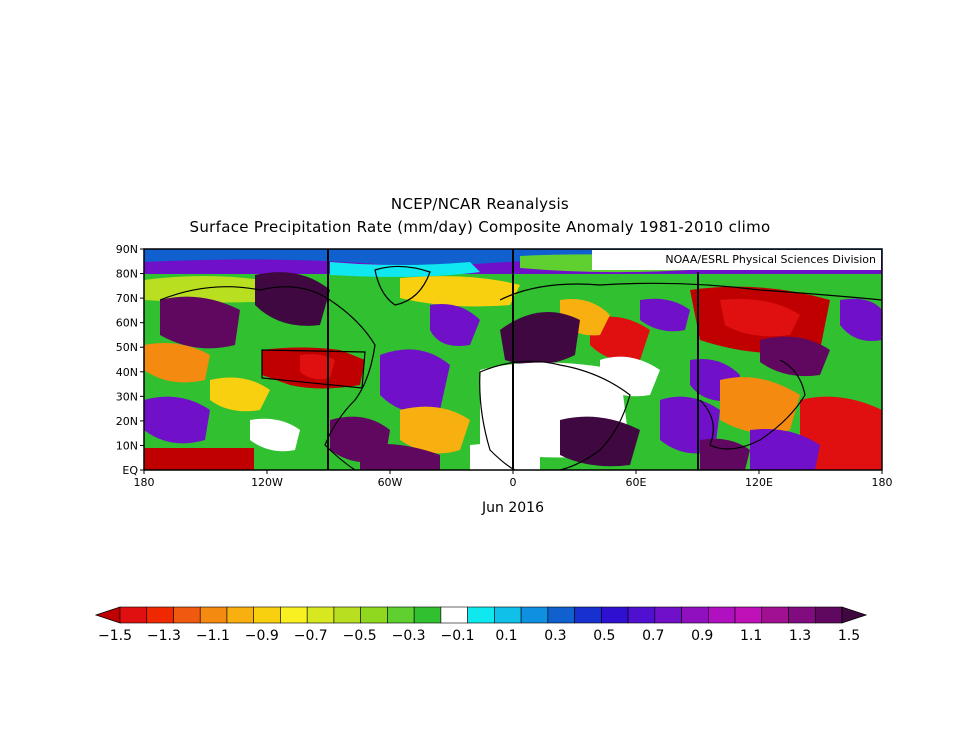  What do you see at coordinates (107, 615) in the screenshot?
I see `colorbar-min-arrow` at bounding box center [107, 615].